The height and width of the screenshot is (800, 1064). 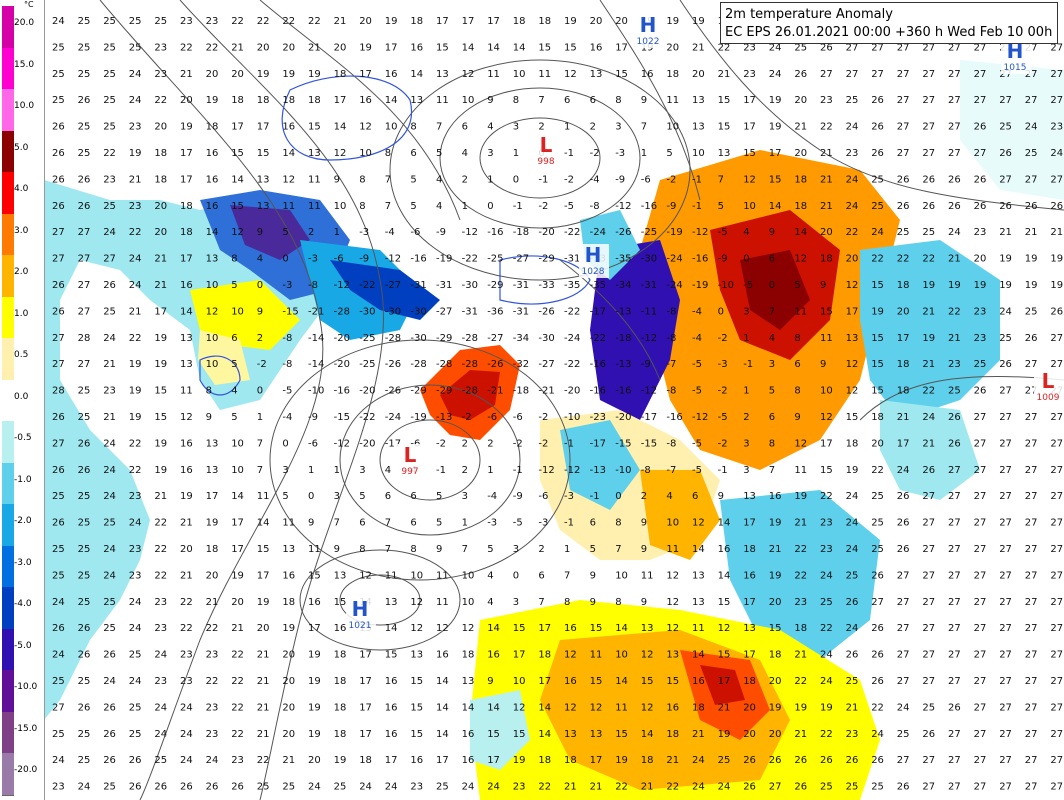 I want to click on legend-tick-label: -20.0, so click(x=26, y=770).